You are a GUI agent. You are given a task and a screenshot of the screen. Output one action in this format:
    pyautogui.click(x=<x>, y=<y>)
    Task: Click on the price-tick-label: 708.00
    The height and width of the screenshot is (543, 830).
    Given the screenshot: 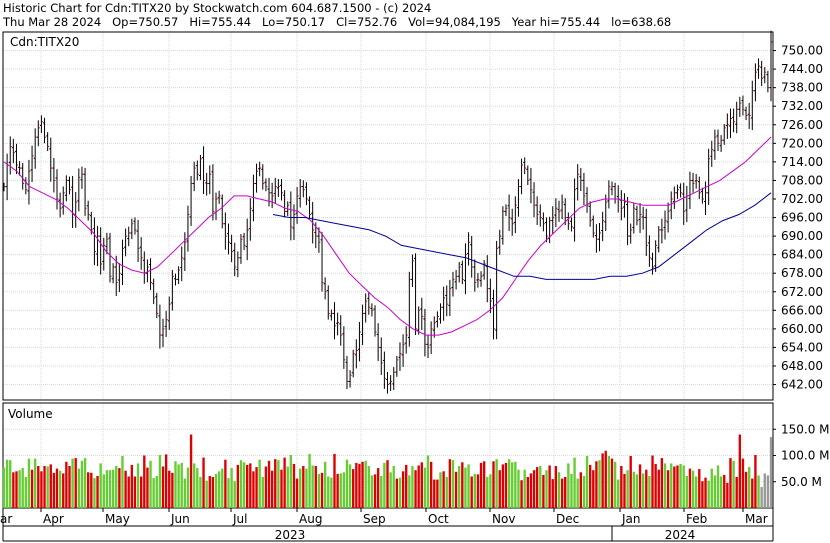 What is the action you would take?
    pyautogui.click(x=802, y=180)
    